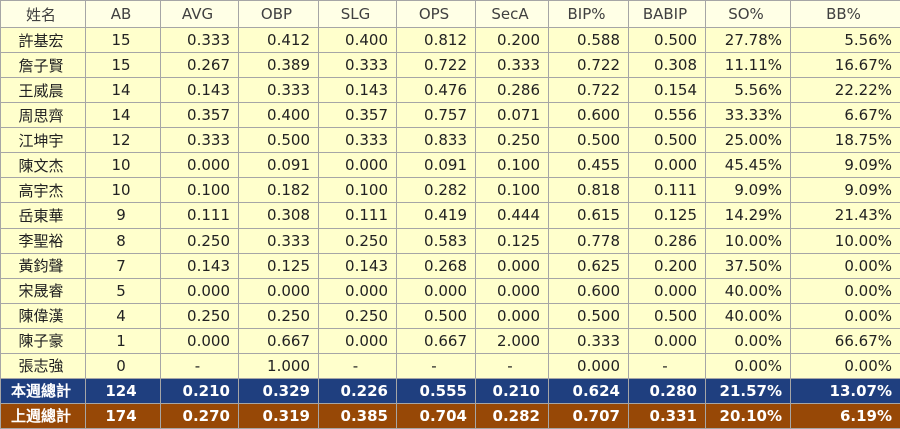  What do you see at coordinates (278, 165) in the screenshot?
I see `stat-cell: 0.091` at bounding box center [278, 165].